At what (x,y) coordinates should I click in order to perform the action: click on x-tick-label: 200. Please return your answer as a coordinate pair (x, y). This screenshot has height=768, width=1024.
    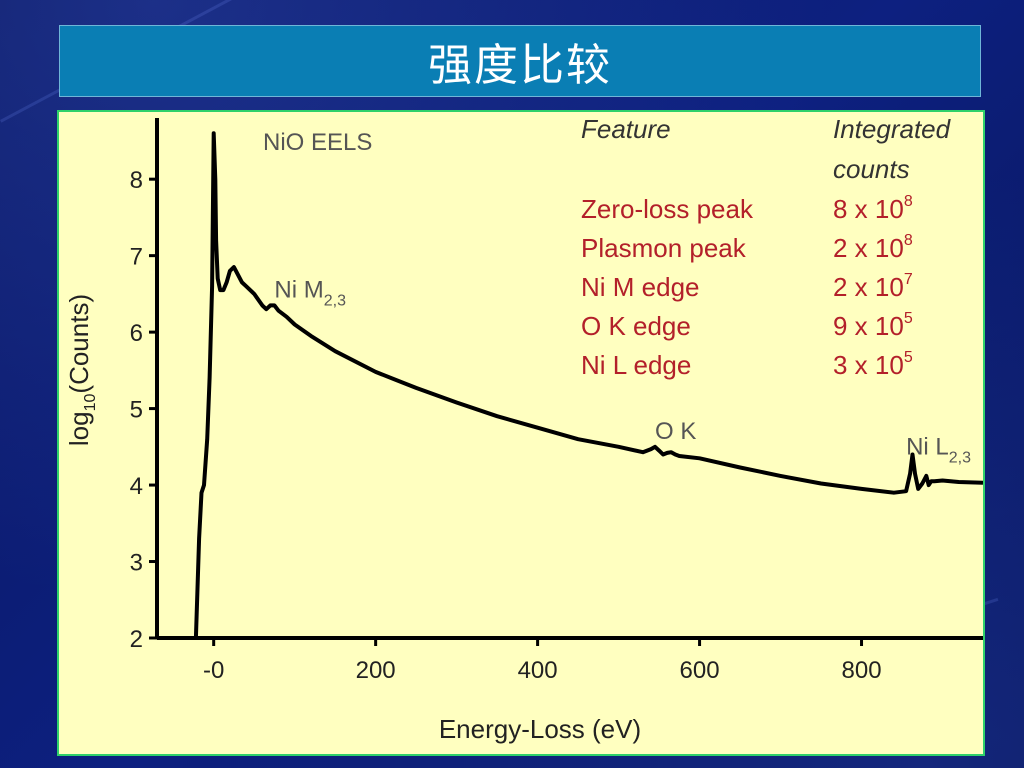
    Looking at the image, I should click on (376, 670).